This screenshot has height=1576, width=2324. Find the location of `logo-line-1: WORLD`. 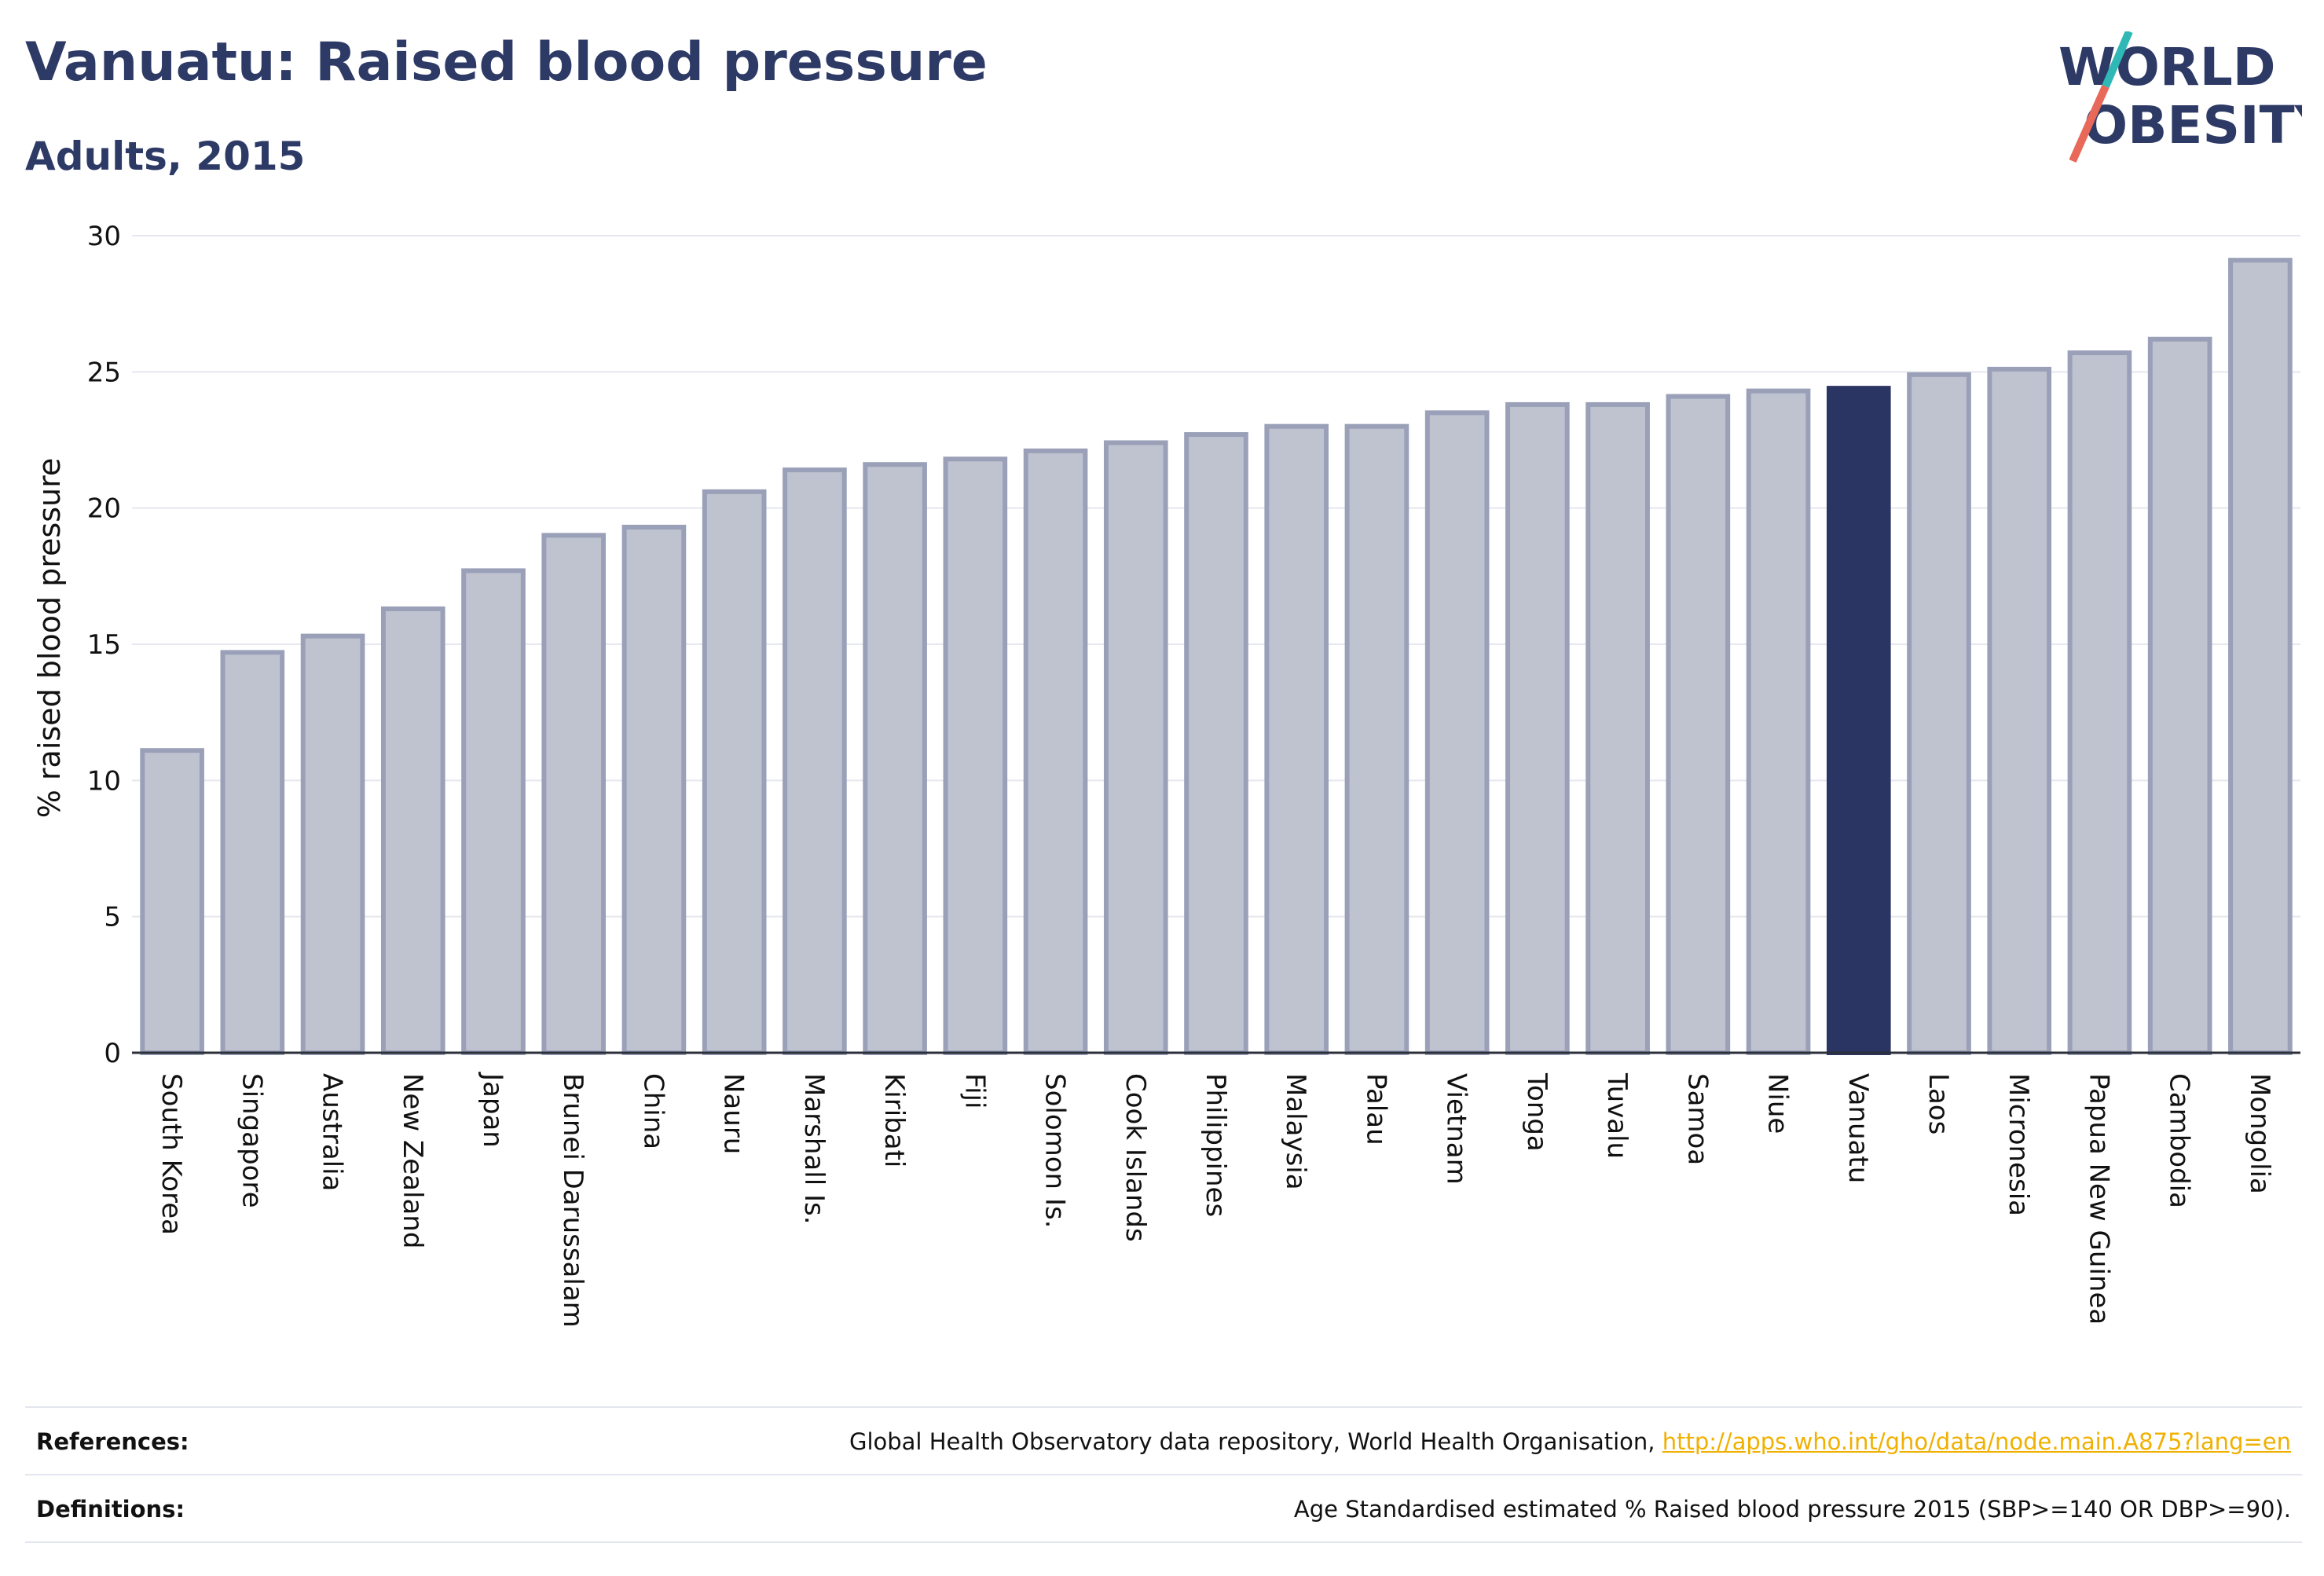

logo-line-1: WORLD is located at coordinates (2167, 67).